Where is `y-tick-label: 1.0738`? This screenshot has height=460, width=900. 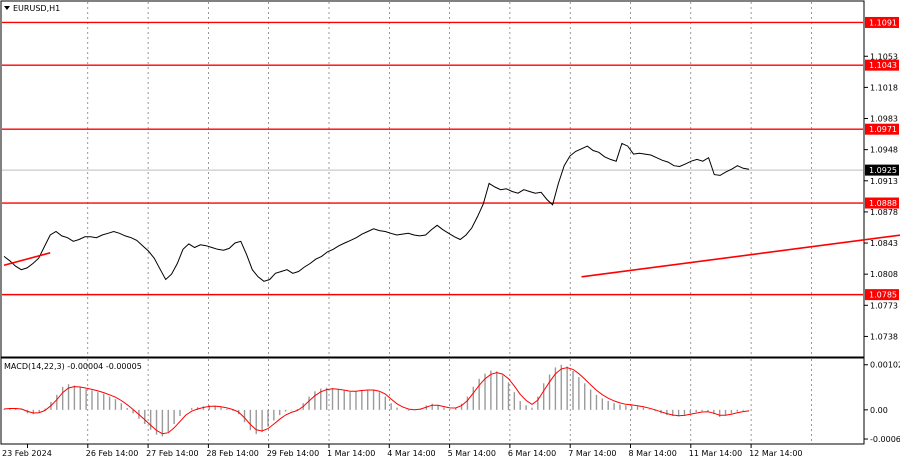
y-tick-label: 1.0738 is located at coordinates (884, 336).